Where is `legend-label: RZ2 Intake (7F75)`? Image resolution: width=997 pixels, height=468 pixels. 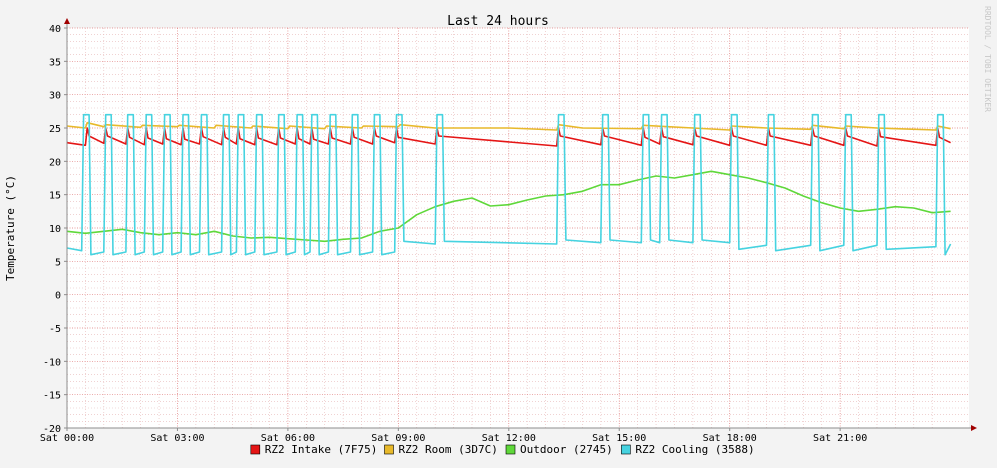 legend-label: RZ2 Intake (7F75) is located at coordinates (321, 449).